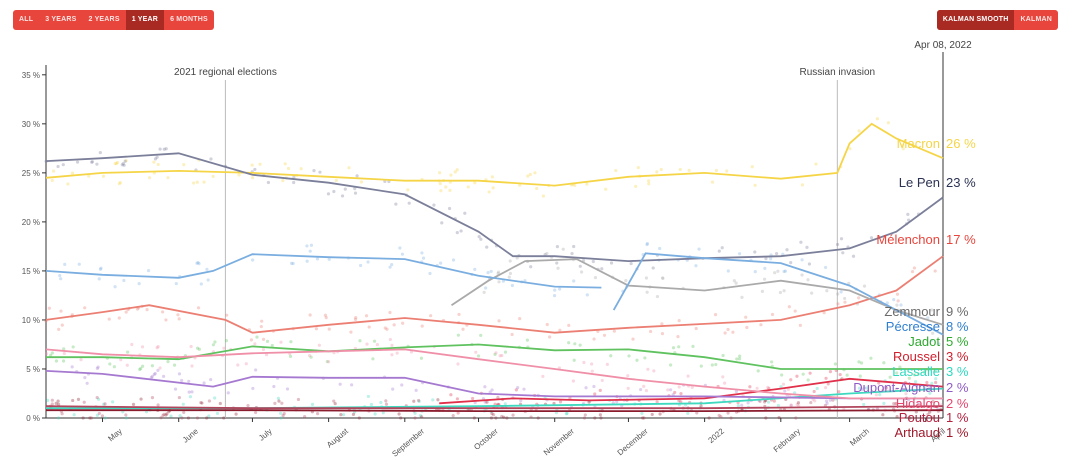 This screenshot has width=1080, height=460. I want to click on range-2-years-button: 2 YEARS, so click(104, 19).